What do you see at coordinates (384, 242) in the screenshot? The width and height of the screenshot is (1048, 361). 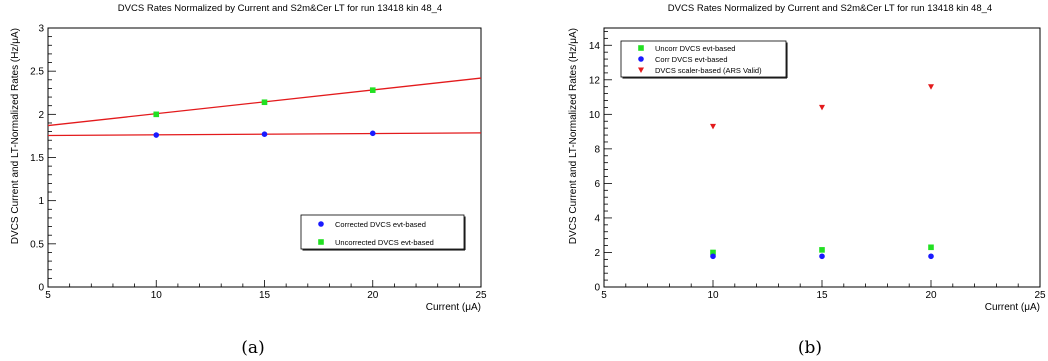 I see `legend-label: Uncorrected DVCS evt-based` at bounding box center [384, 242].